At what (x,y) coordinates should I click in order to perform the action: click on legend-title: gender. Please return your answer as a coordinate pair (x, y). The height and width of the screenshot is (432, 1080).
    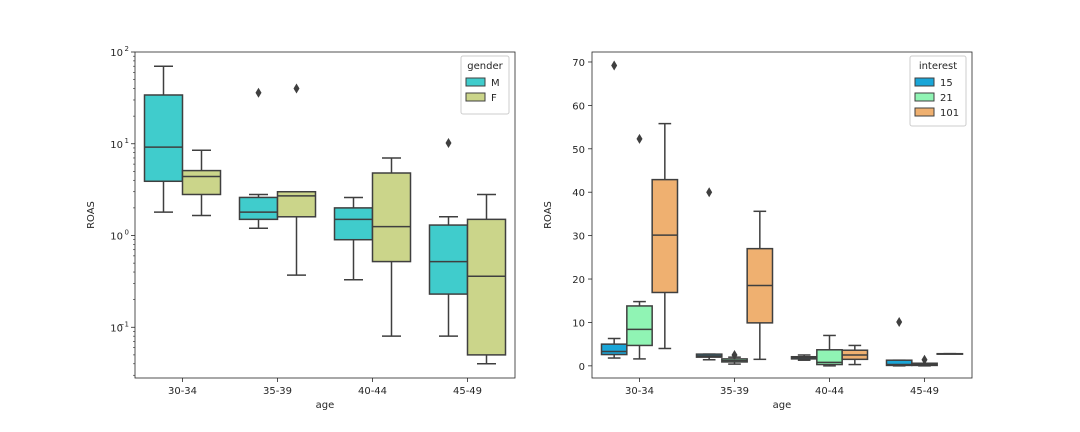
    Looking at the image, I should click on (485, 66).